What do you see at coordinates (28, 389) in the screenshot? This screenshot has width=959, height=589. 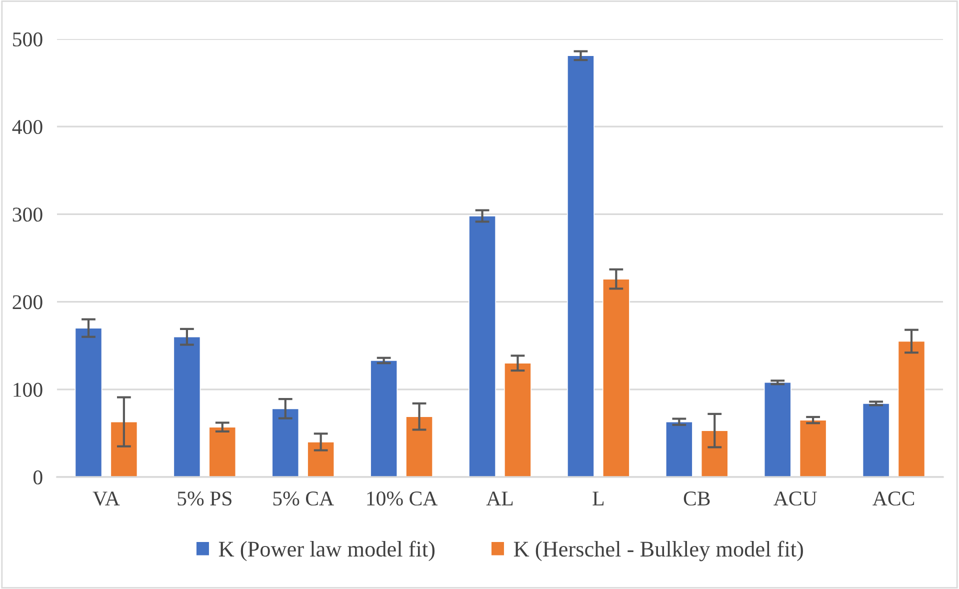 I see `y-tick-label: 100` at bounding box center [28, 389].